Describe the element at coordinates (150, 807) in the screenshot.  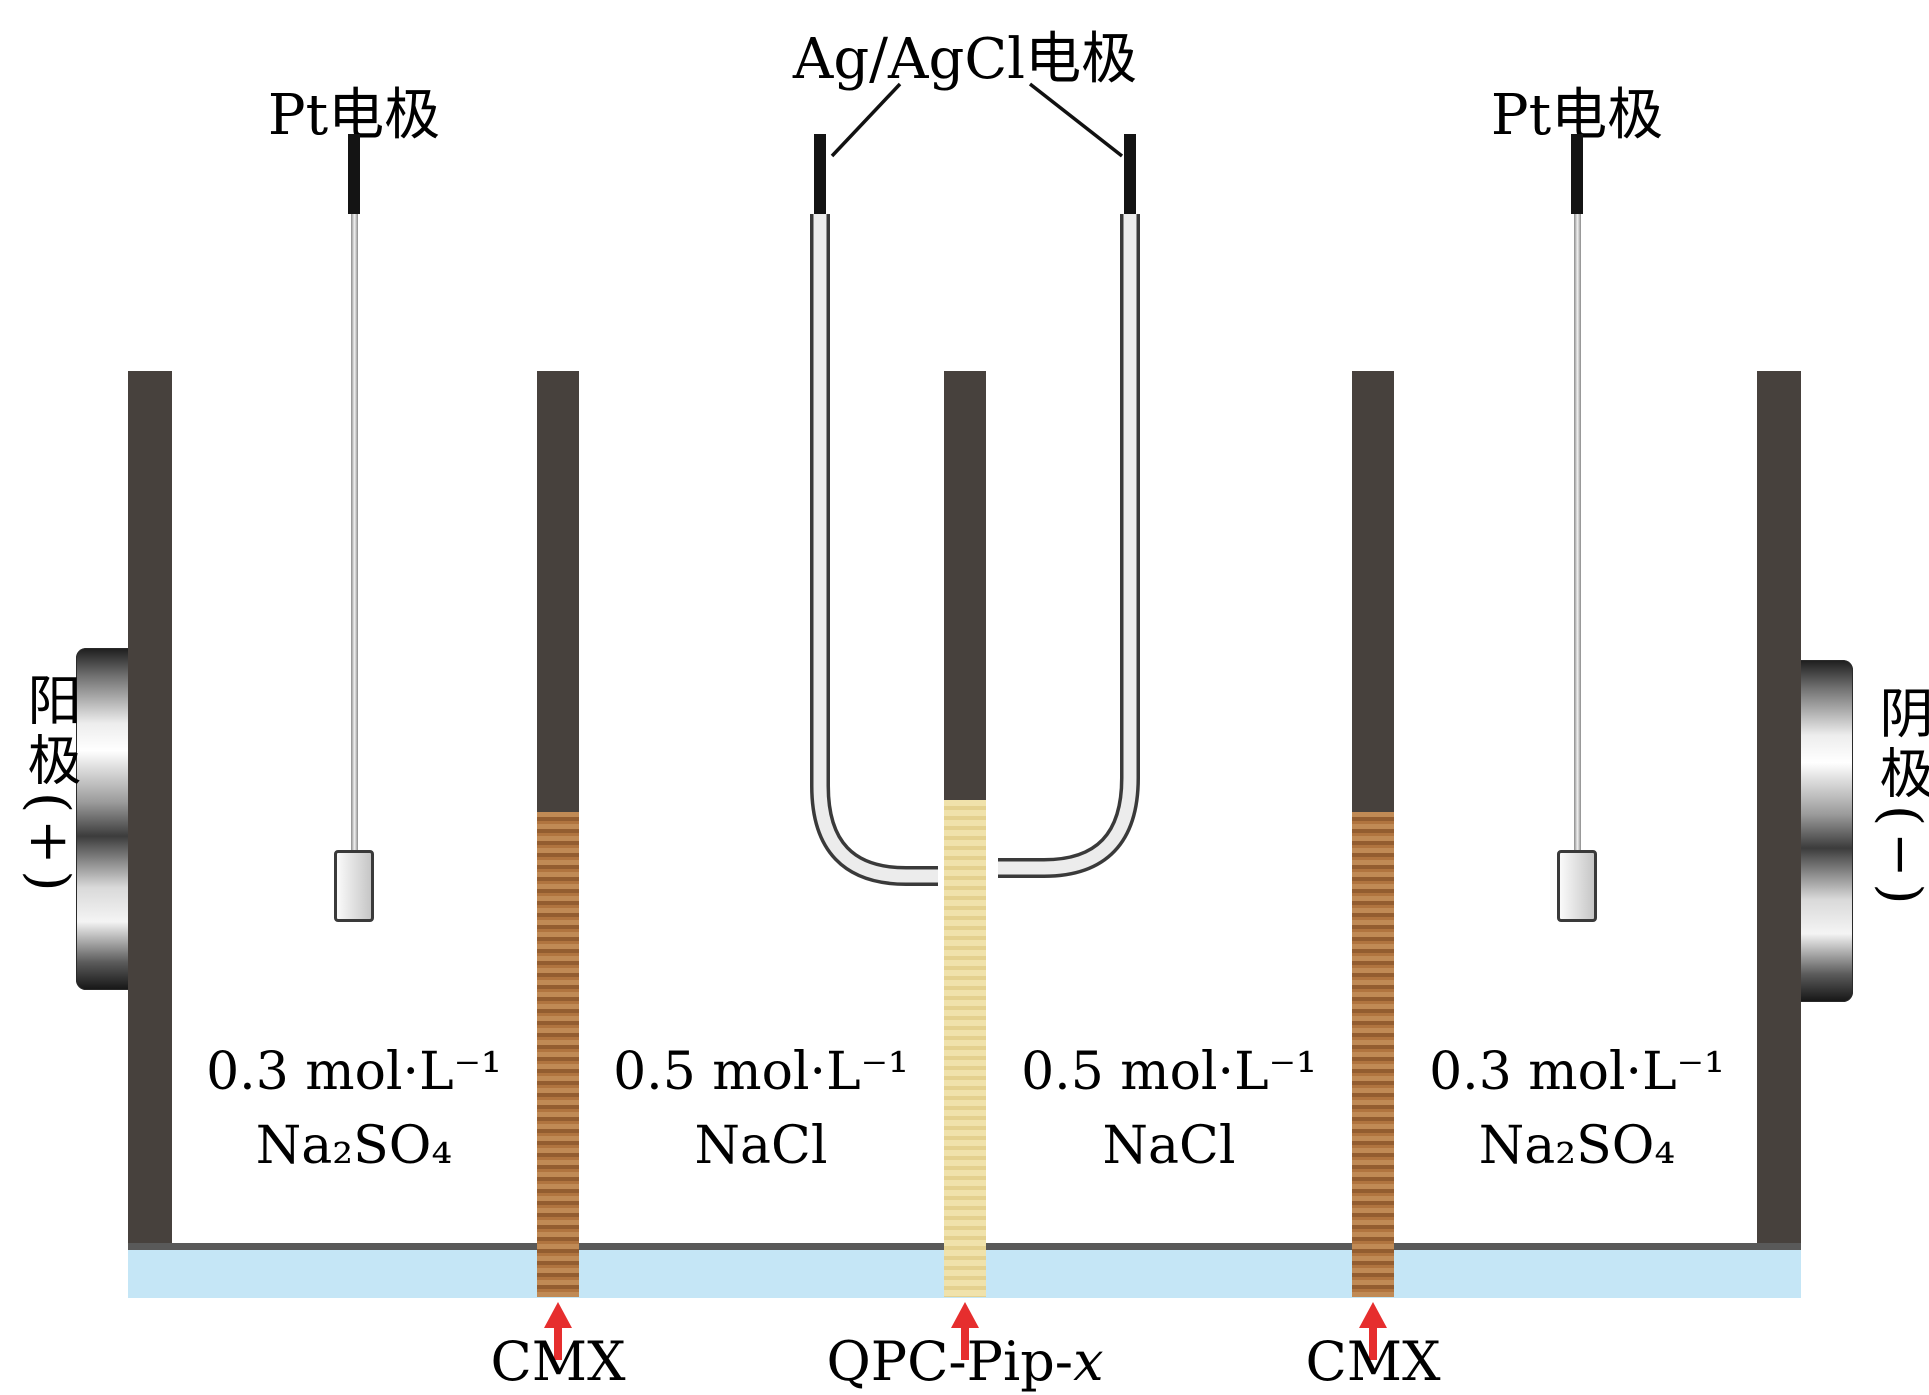
I see `anode-plate` at that location.